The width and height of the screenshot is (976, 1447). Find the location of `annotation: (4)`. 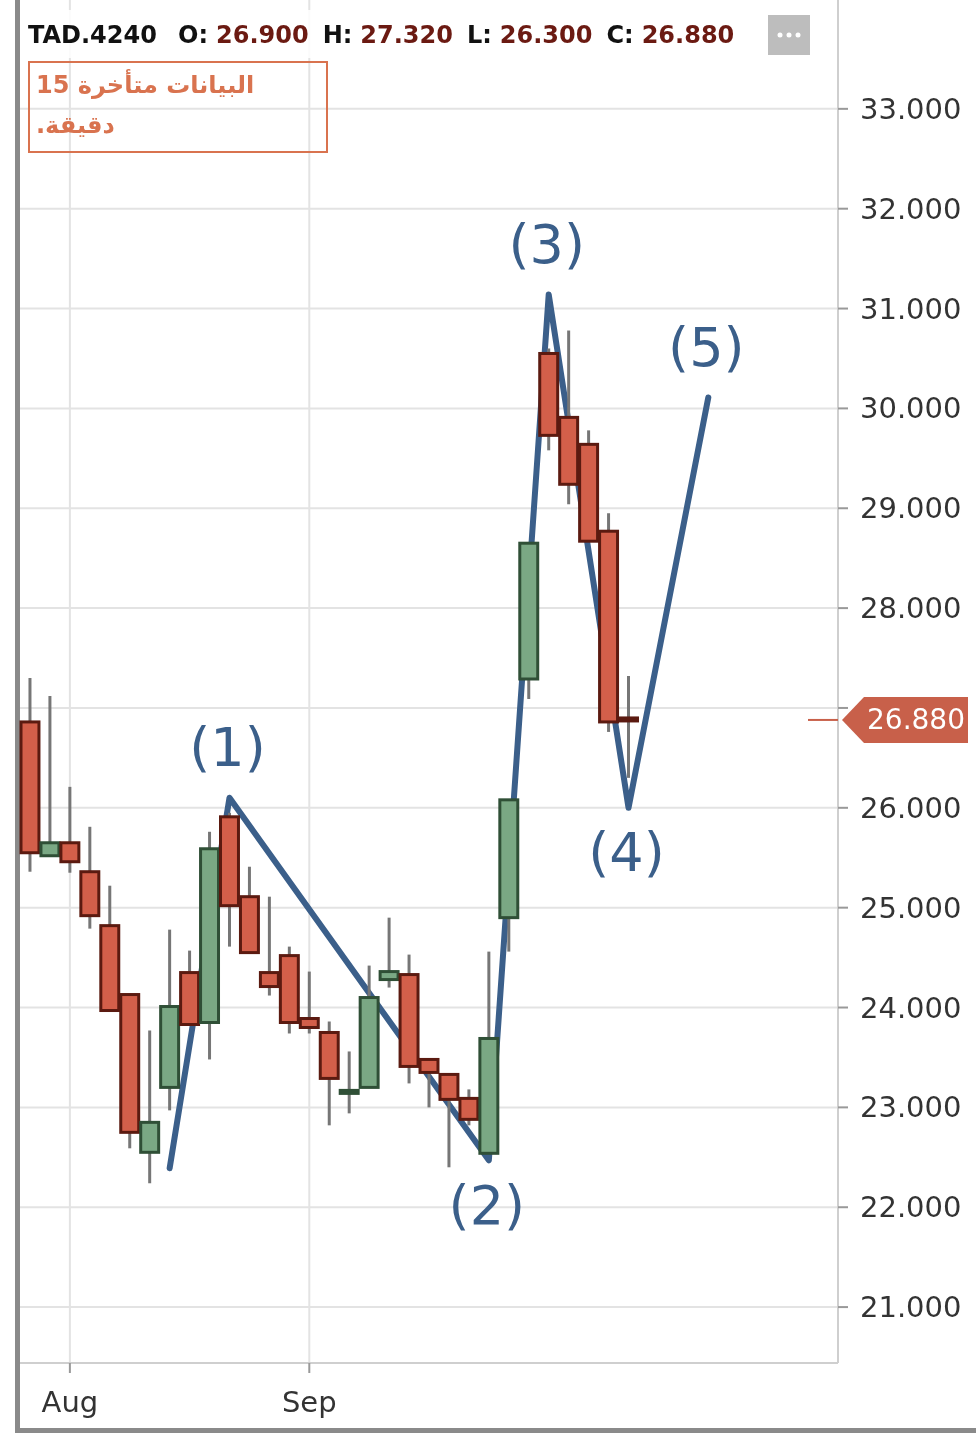

annotation: (4) is located at coordinates (626, 853).